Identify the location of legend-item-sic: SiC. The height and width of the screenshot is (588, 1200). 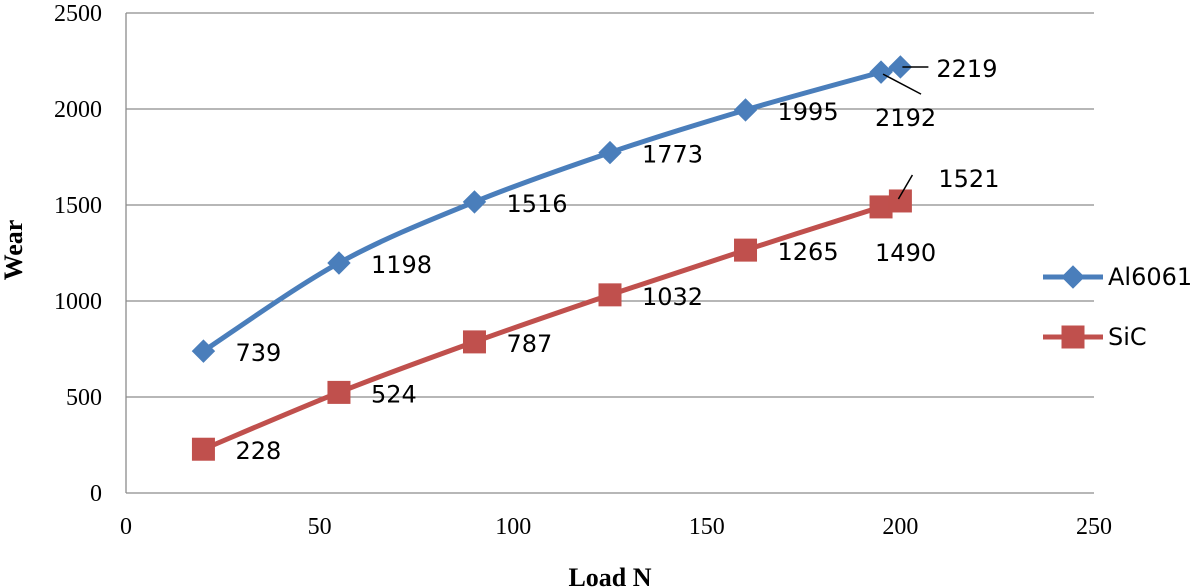
(1095, 337).